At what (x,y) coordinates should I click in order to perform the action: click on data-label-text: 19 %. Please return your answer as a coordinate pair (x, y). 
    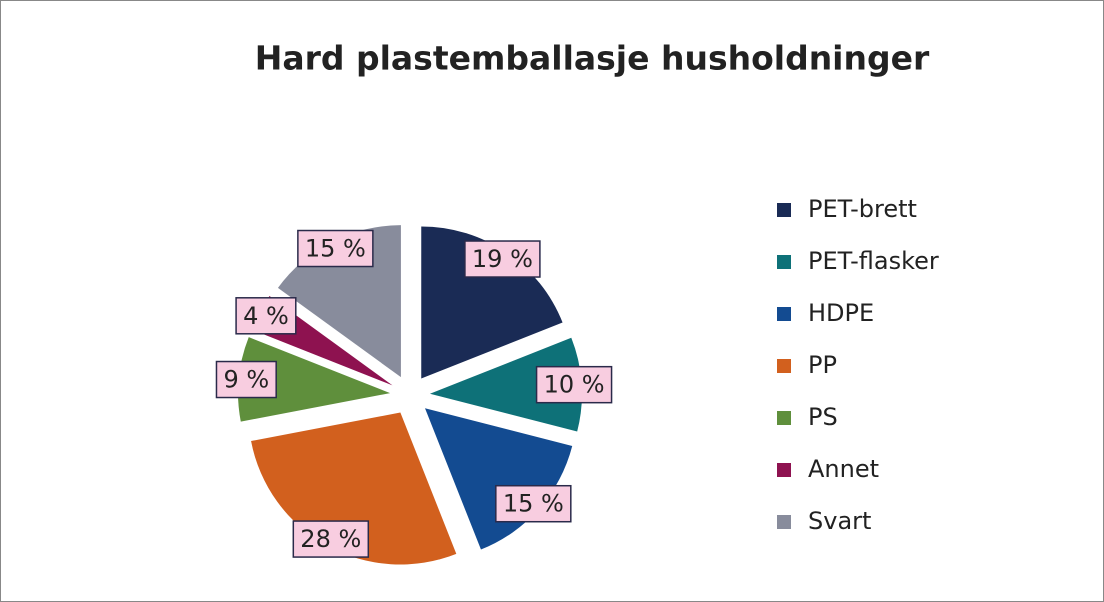
    Looking at the image, I should click on (502, 259).